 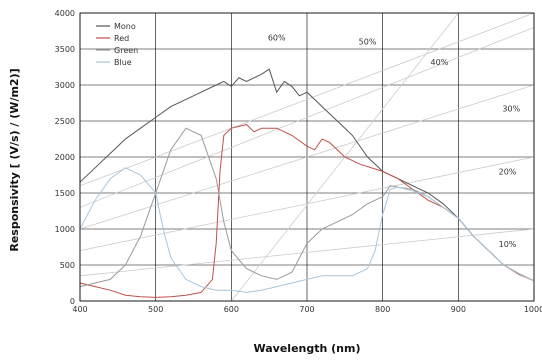 I want to click on x-tick-label: 800, so click(x=382, y=309).